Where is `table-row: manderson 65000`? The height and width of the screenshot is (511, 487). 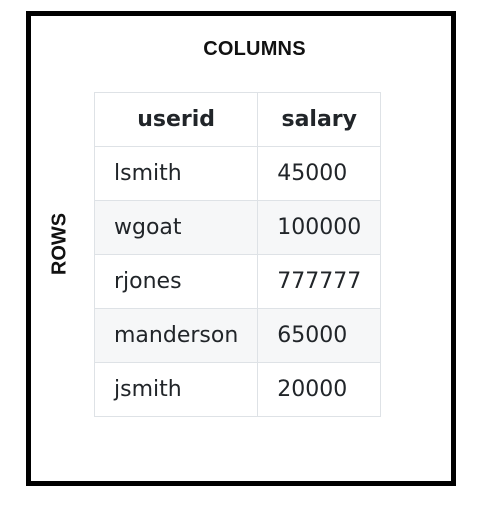
table-row: manderson 65000 is located at coordinates (237, 335).